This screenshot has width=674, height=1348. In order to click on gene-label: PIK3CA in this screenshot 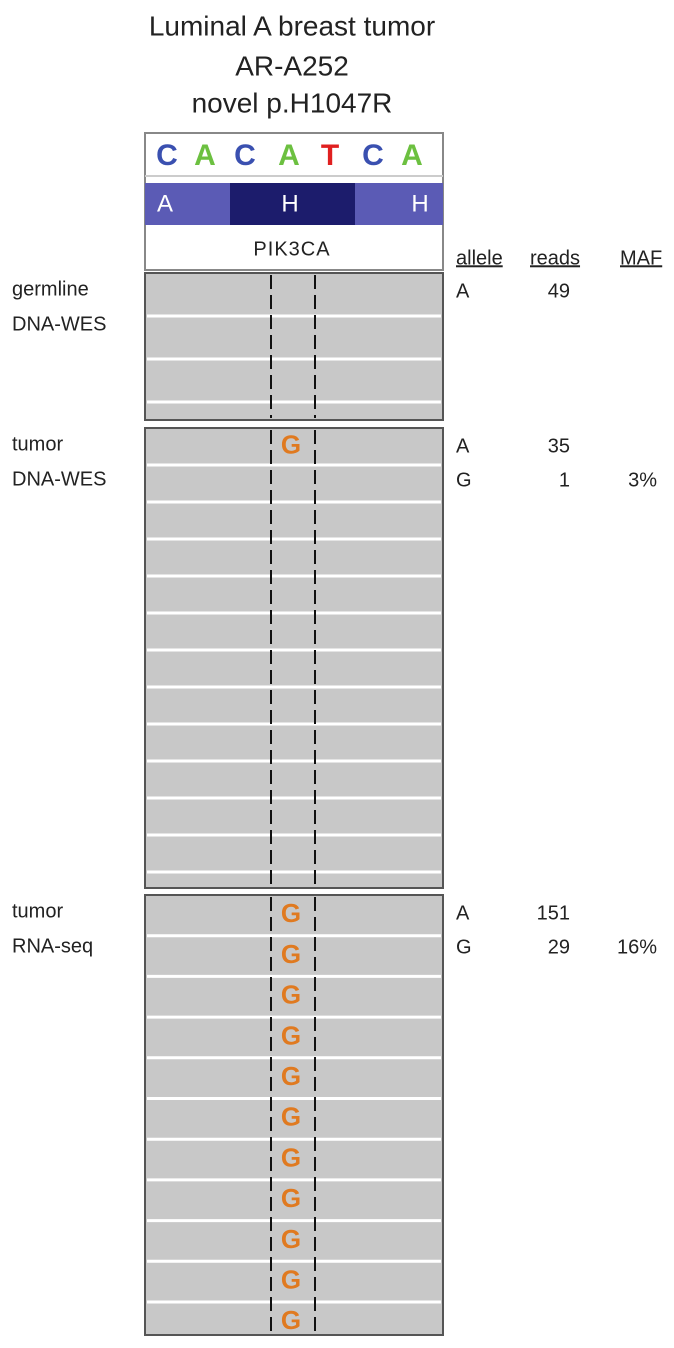, I will do `click(291, 249)`.